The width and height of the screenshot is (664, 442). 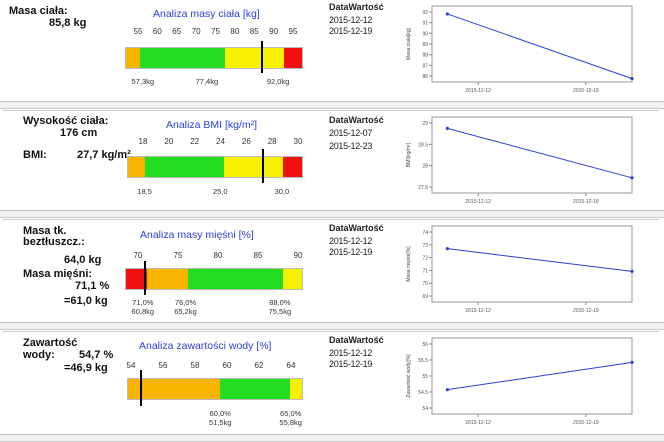 What do you see at coordinates (356, 340) in the screenshot?
I see `water-table-header: DataWartość` at bounding box center [356, 340].